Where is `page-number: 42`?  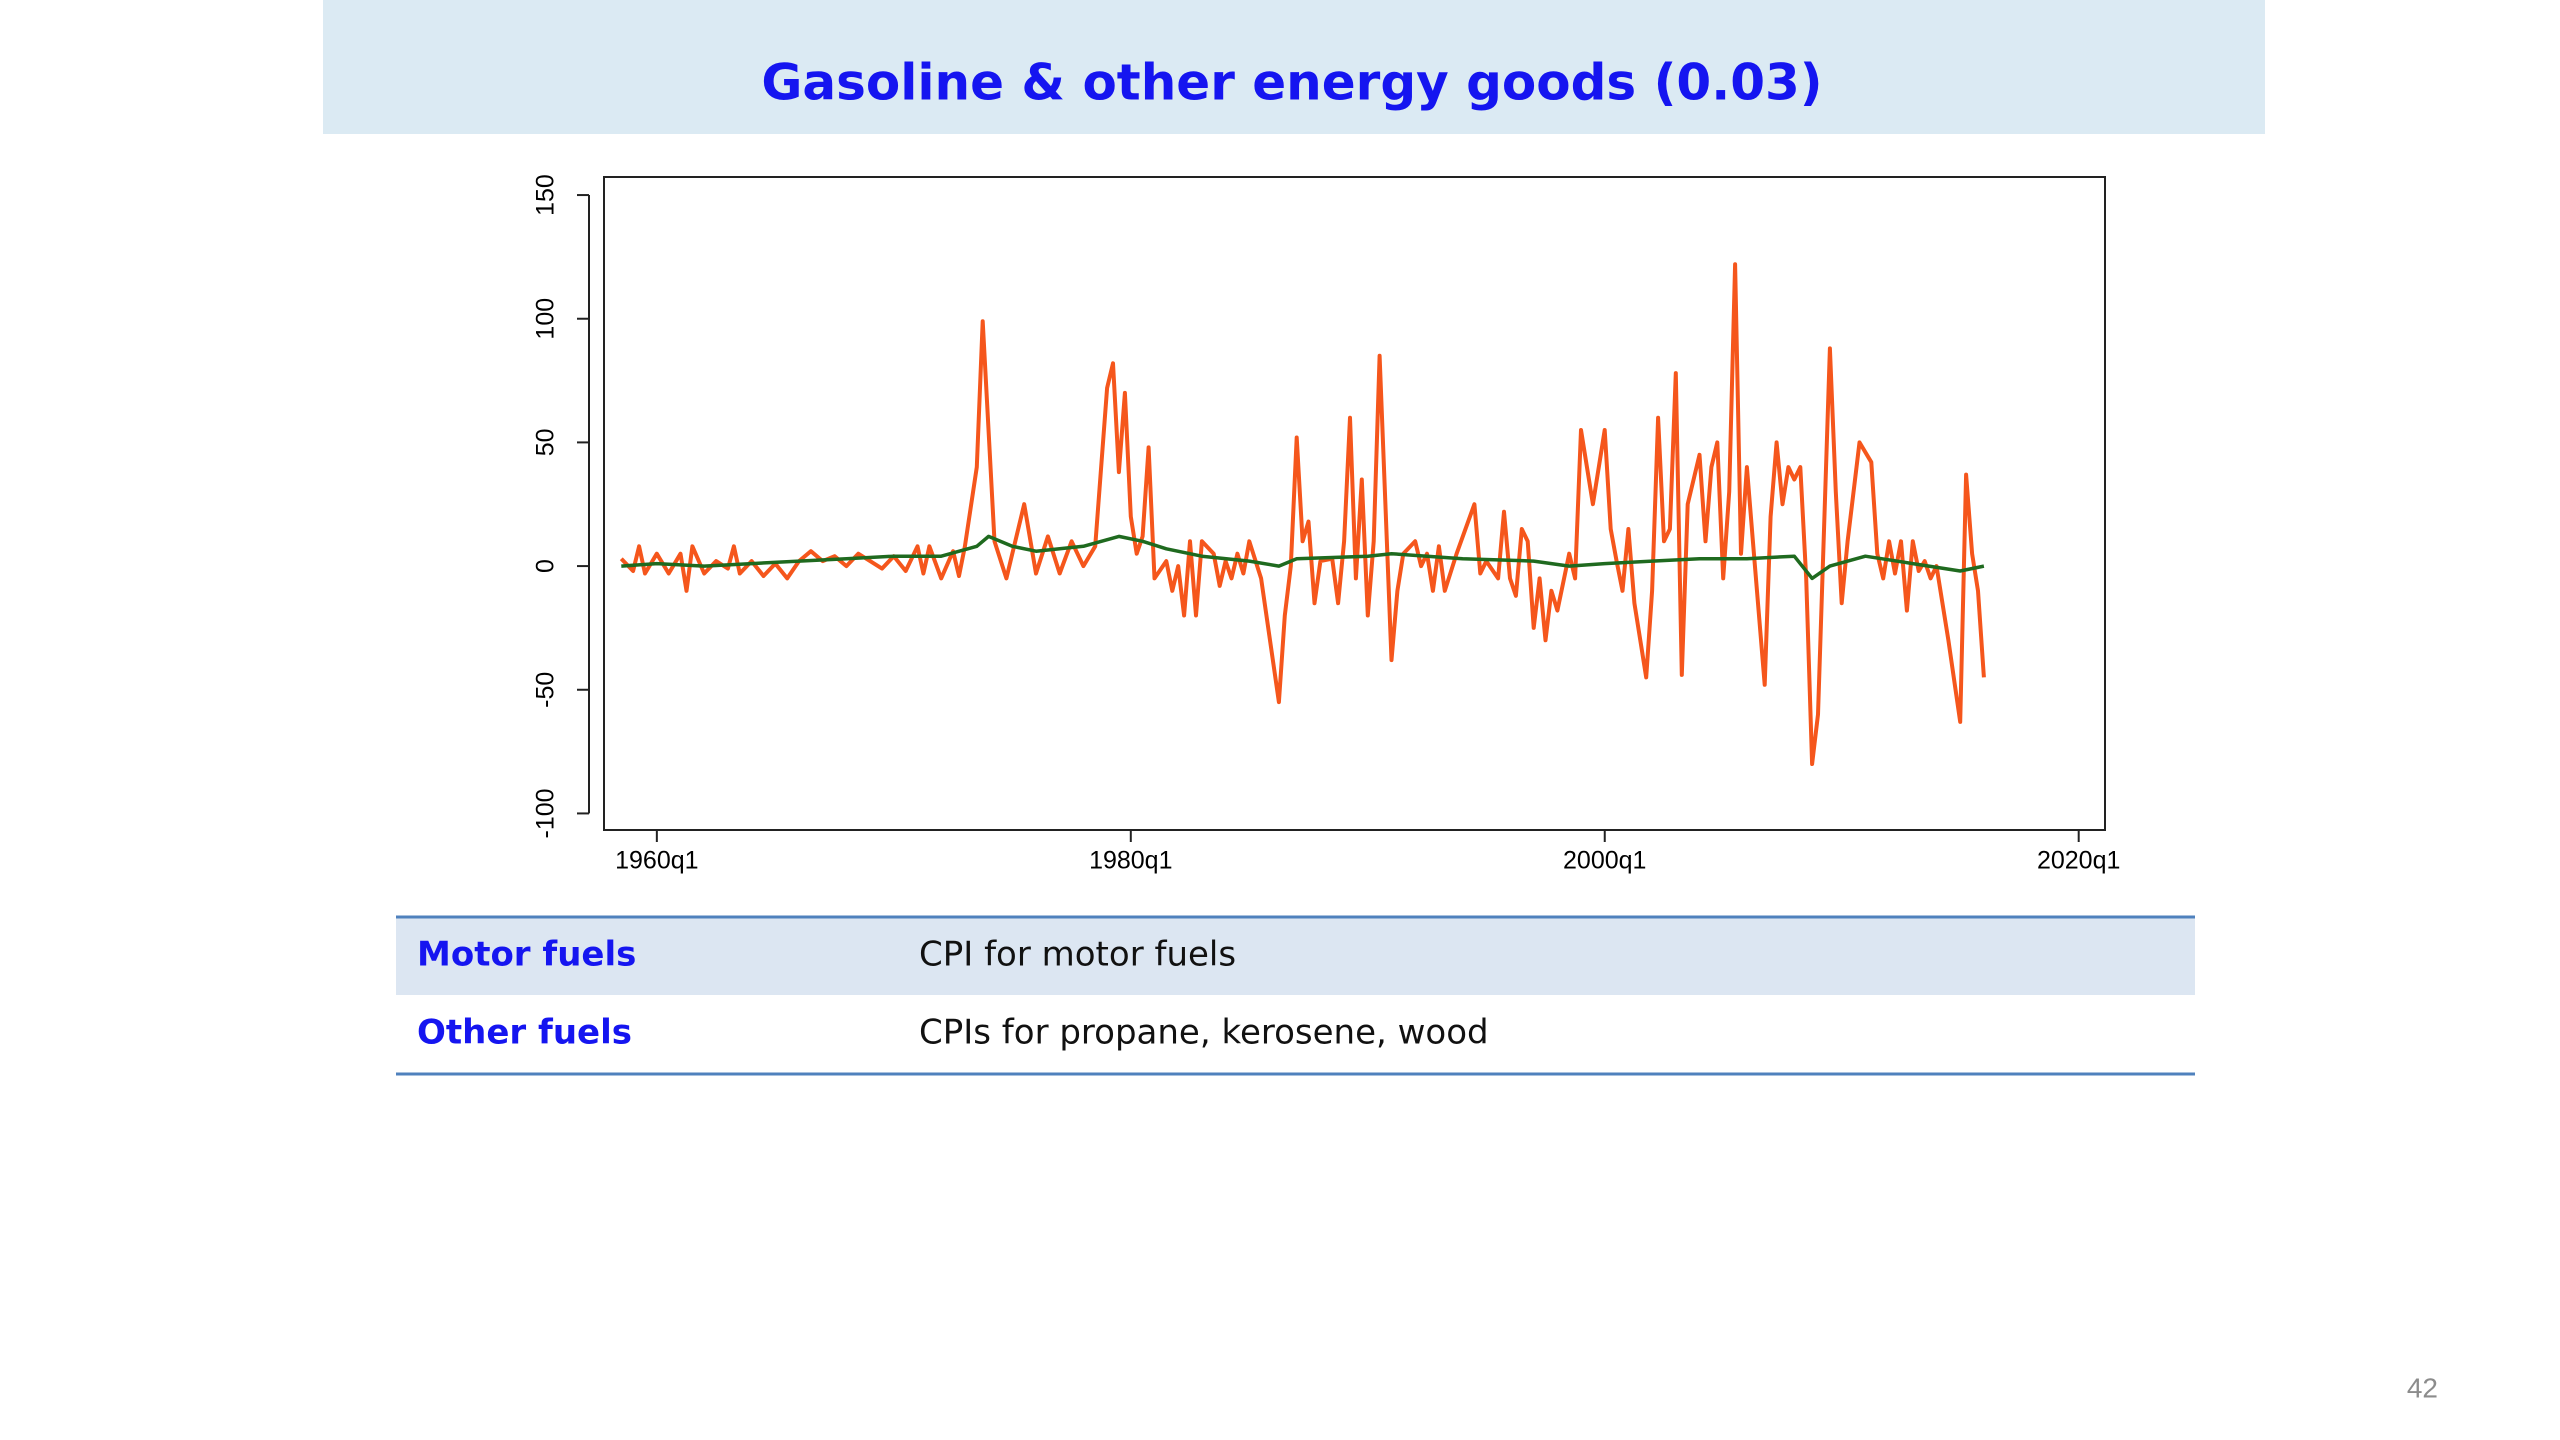
page-number: 42 is located at coordinates (2422, 1387).